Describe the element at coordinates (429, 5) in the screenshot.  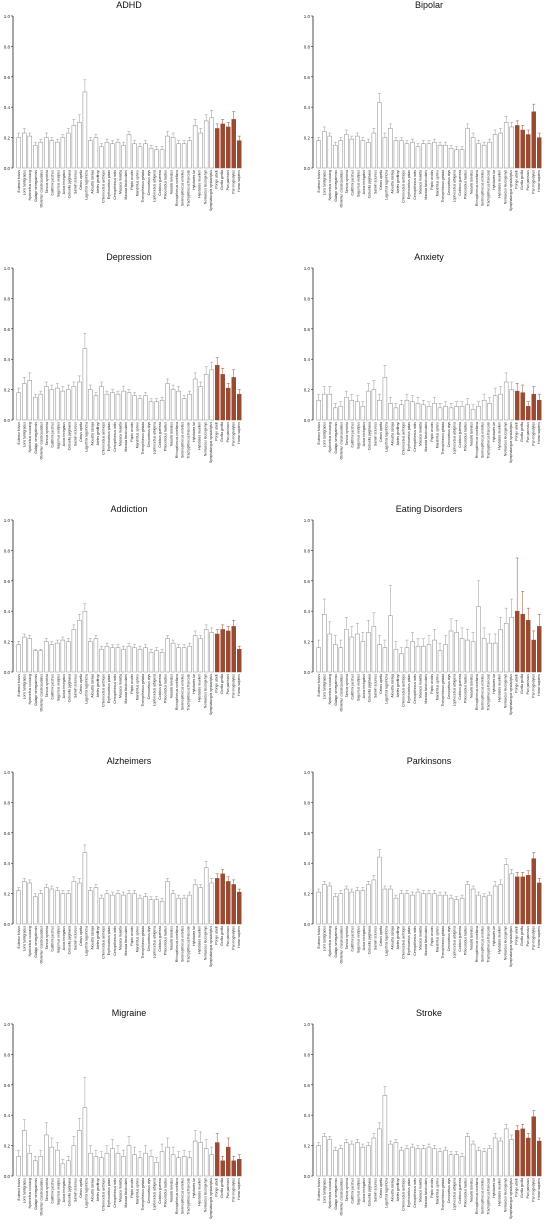
I see `chart-title: Bipolar` at that location.